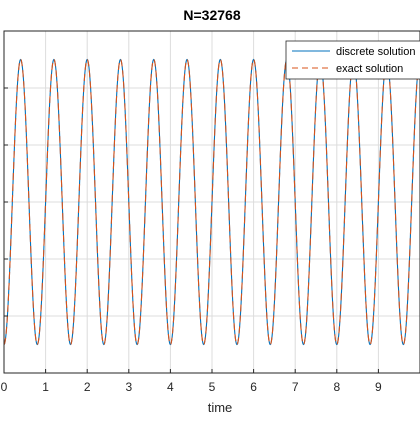  What do you see at coordinates (220, 407) in the screenshot?
I see `x-axis-label: time` at bounding box center [220, 407].